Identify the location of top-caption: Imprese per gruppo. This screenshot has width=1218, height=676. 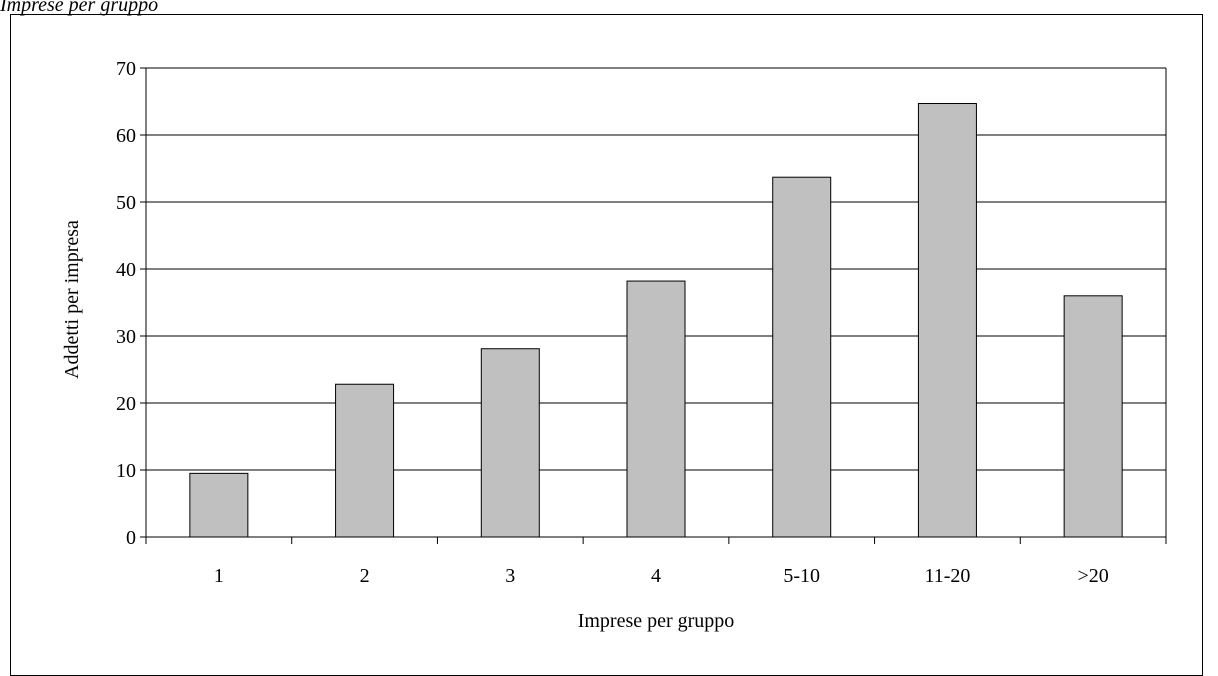
(79, 8).